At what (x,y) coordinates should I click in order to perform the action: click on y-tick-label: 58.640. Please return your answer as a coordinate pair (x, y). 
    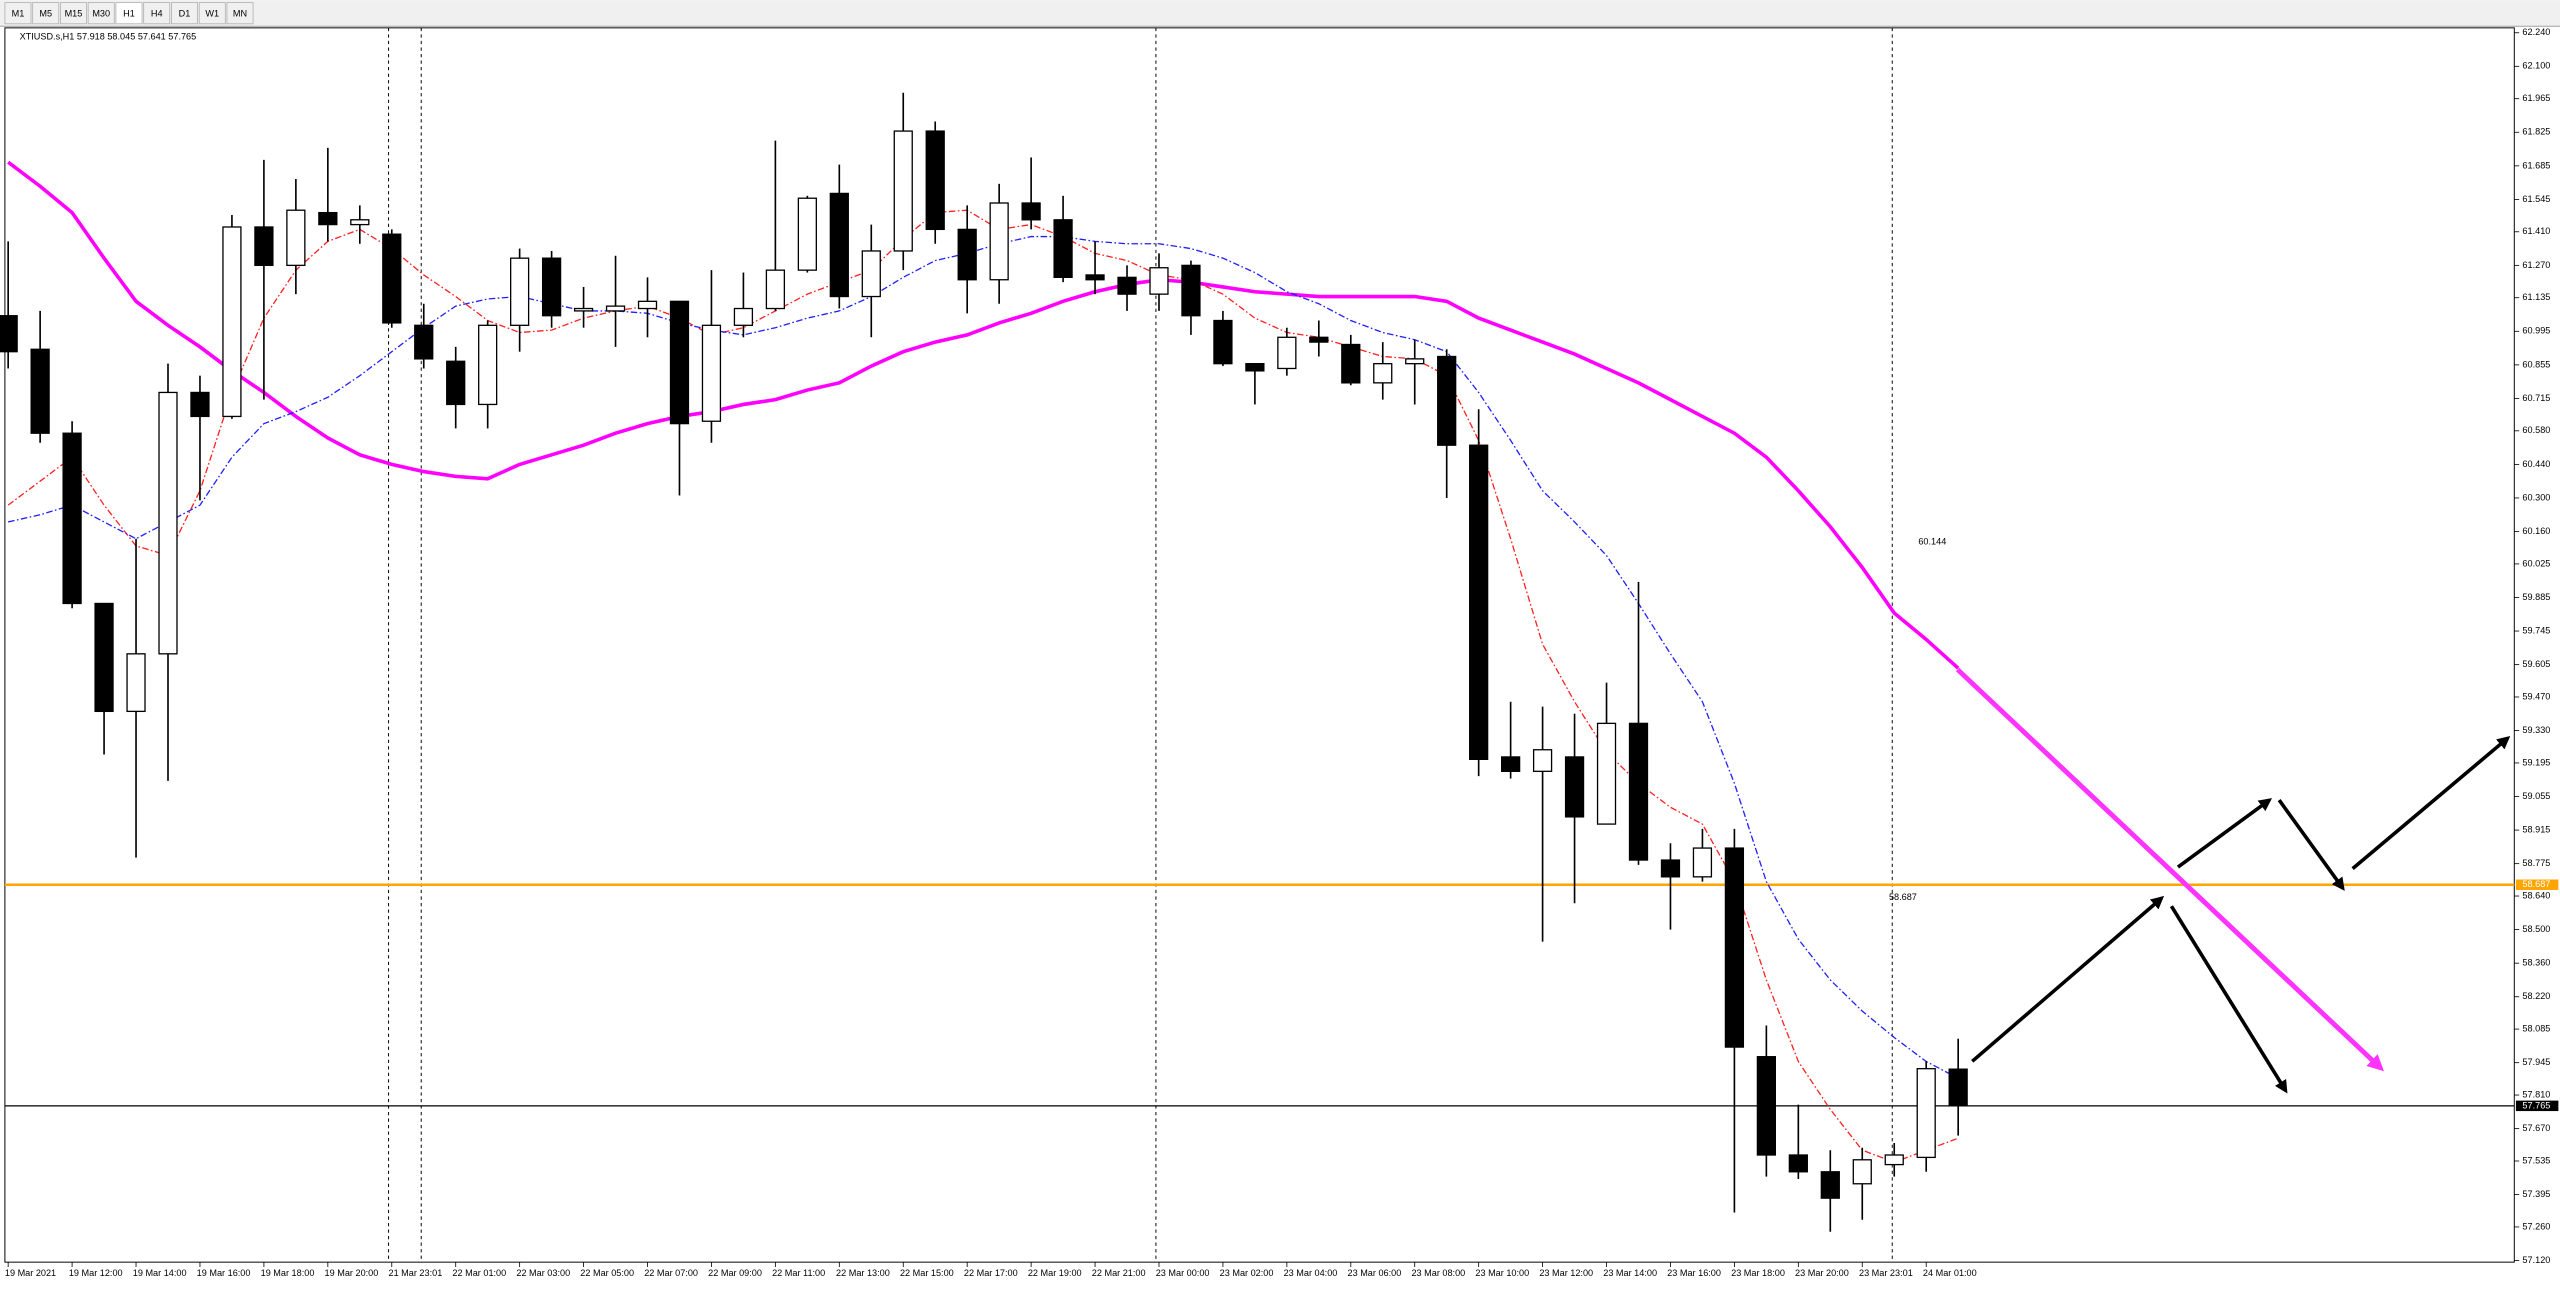
    Looking at the image, I should click on (2536, 895).